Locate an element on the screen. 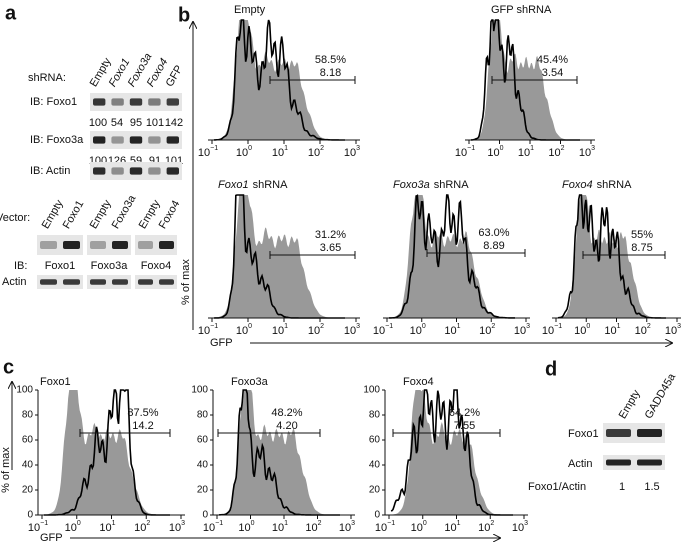 The width and height of the screenshot is (681, 546). title-rest: GFP shRNA is located at coordinates (521, 10).